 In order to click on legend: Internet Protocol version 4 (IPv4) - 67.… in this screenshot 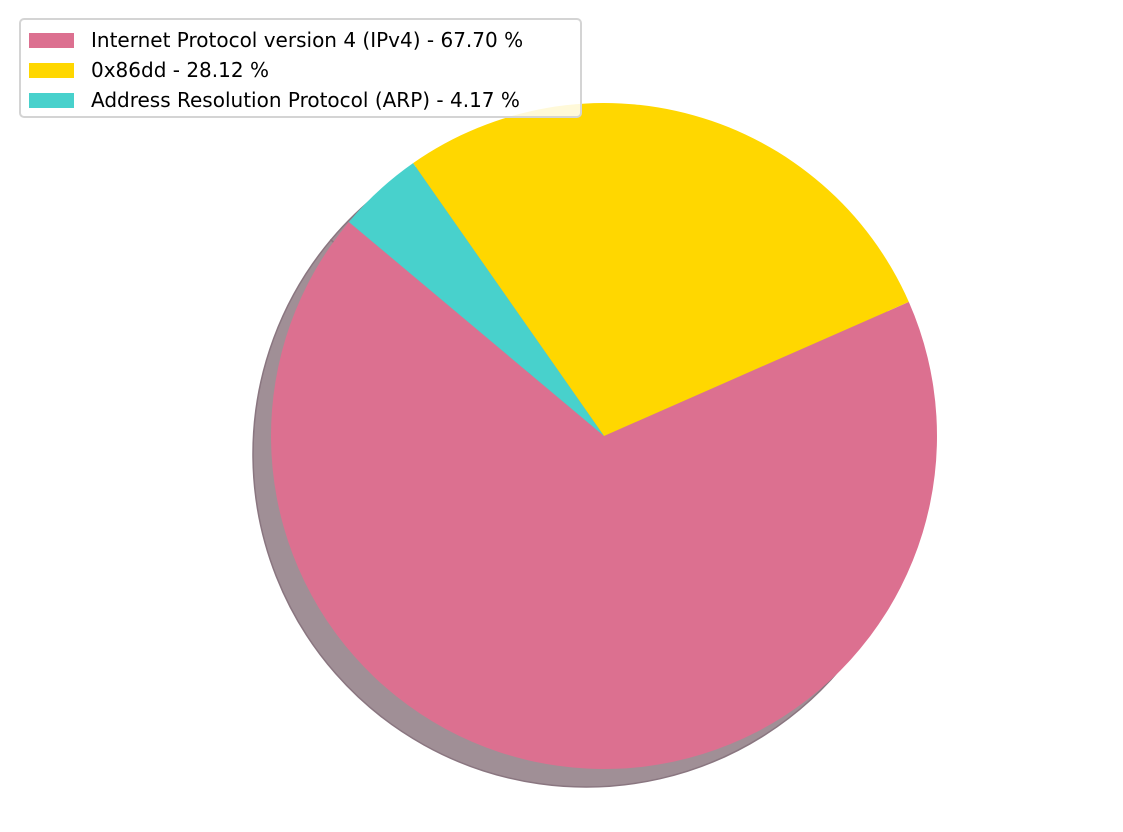, I will do `click(300, 68)`.